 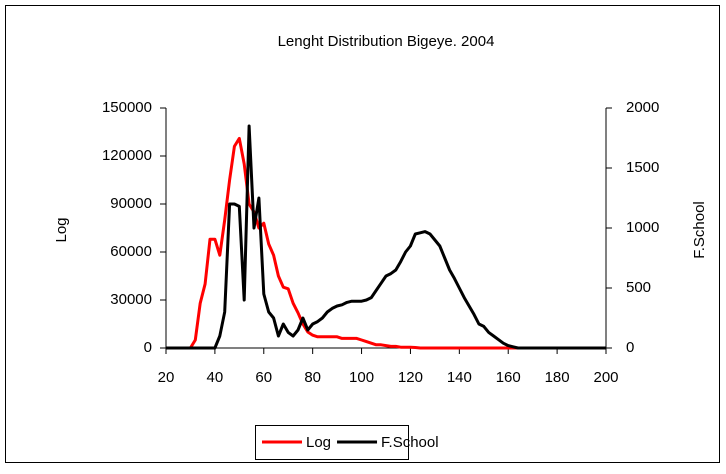 I want to click on x-tick-label: 80, so click(x=312, y=377).